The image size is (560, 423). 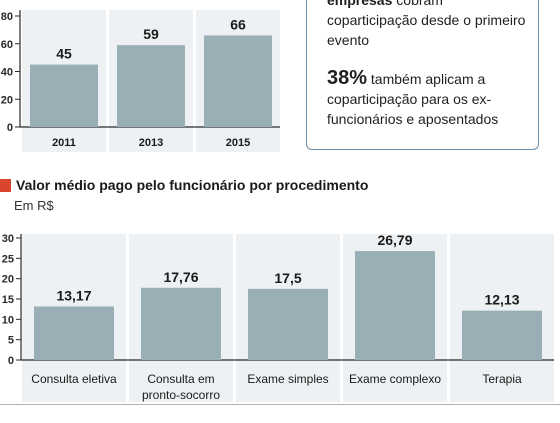 What do you see at coordinates (5, 185) in the screenshot?
I see `title-marker` at bounding box center [5, 185].